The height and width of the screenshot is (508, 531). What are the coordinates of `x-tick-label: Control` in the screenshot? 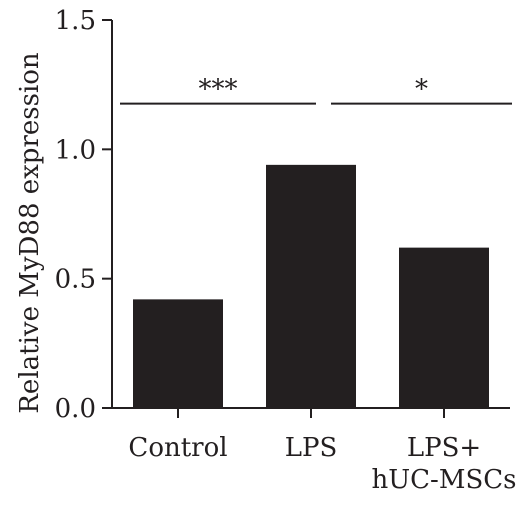 It's located at (177, 448).